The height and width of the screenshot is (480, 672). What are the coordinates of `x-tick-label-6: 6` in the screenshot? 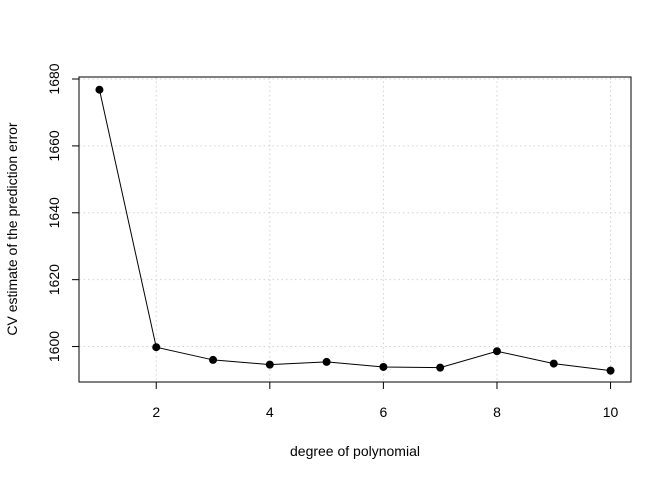 It's located at (383, 412).